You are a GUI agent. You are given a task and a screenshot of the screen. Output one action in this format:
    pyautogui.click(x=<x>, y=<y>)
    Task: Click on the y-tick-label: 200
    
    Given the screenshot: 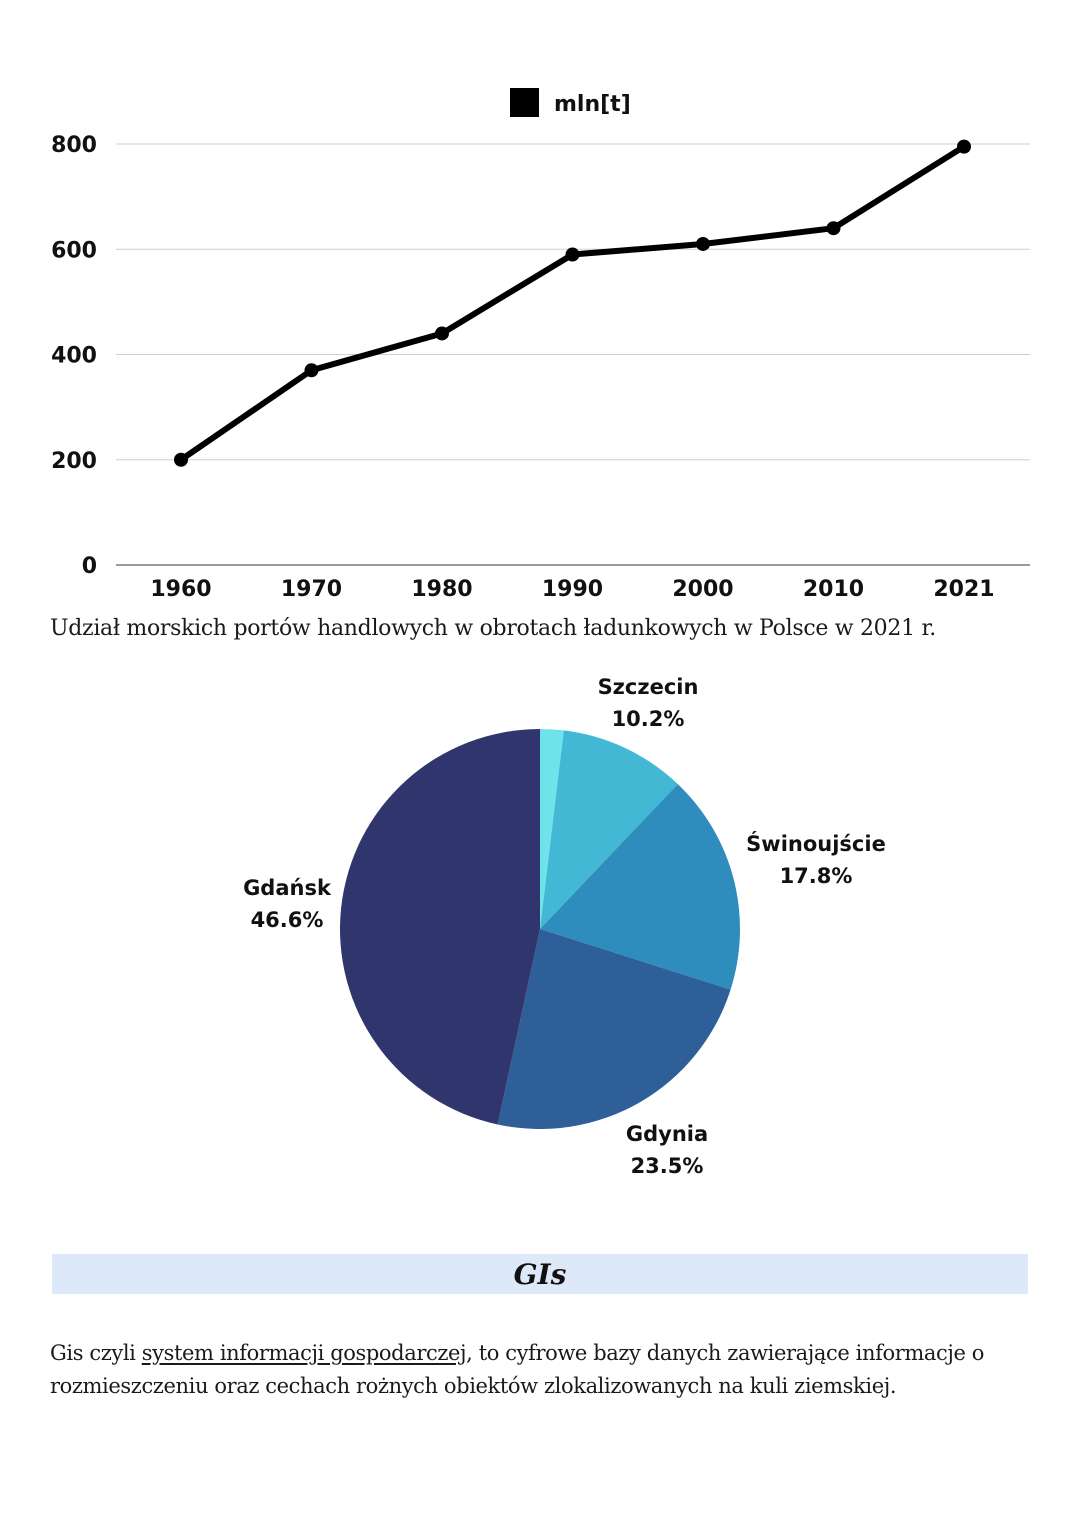 What is the action you would take?
    pyautogui.click(x=74, y=461)
    